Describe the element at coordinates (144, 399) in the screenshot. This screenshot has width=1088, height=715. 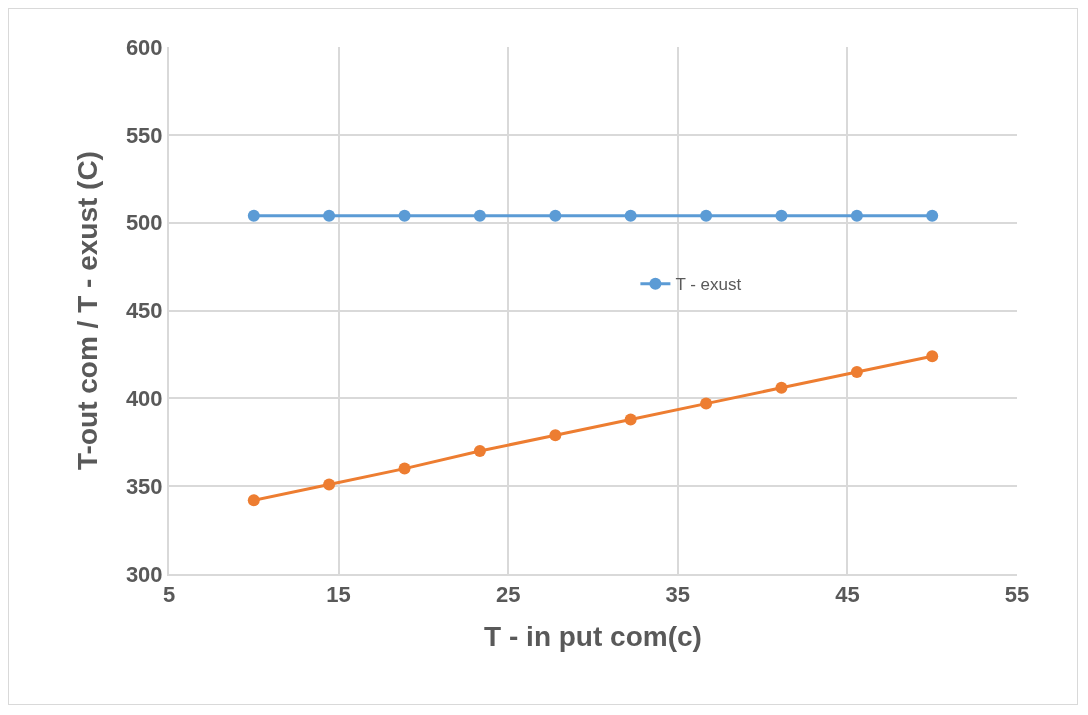
I see `y-tick-label: 400` at that location.